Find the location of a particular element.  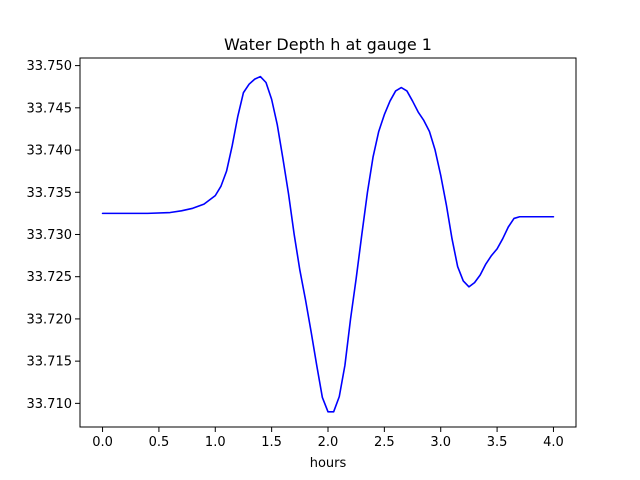

x-axis-label: hours is located at coordinates (328, 463).